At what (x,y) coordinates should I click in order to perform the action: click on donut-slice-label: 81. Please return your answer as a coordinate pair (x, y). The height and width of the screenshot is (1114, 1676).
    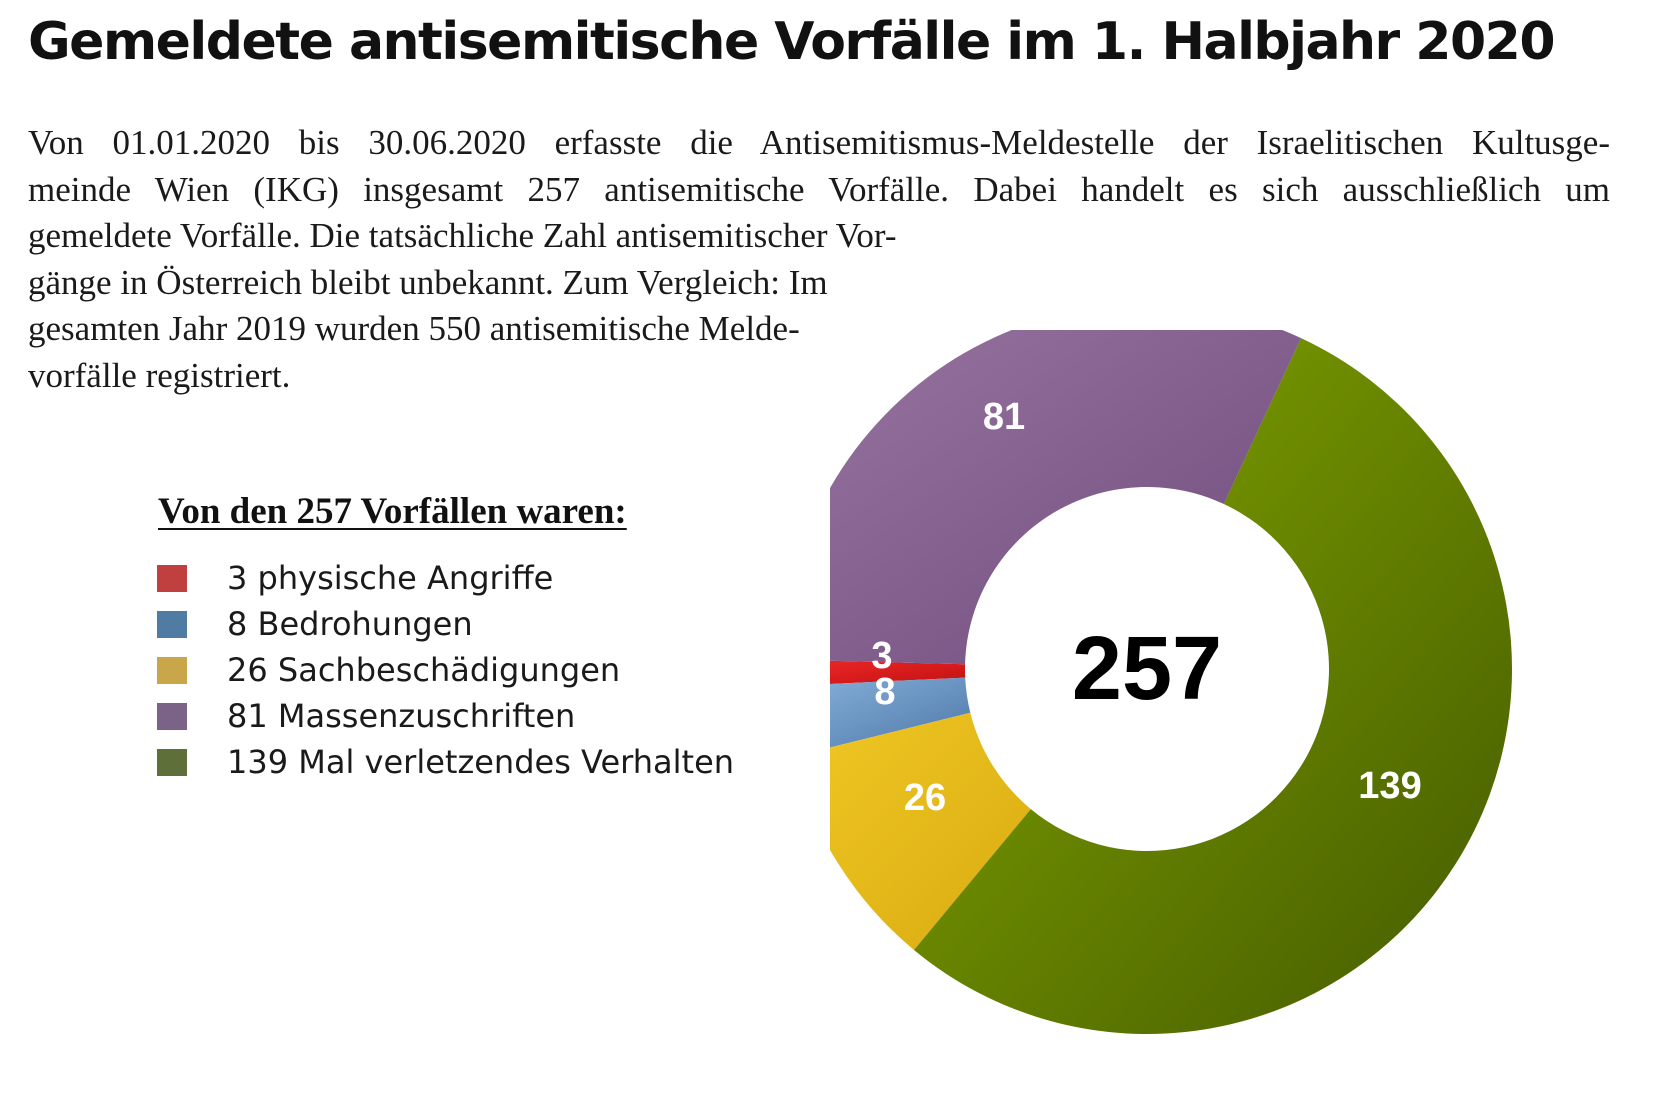
    Looking at the image, I should click on (1004, 417).